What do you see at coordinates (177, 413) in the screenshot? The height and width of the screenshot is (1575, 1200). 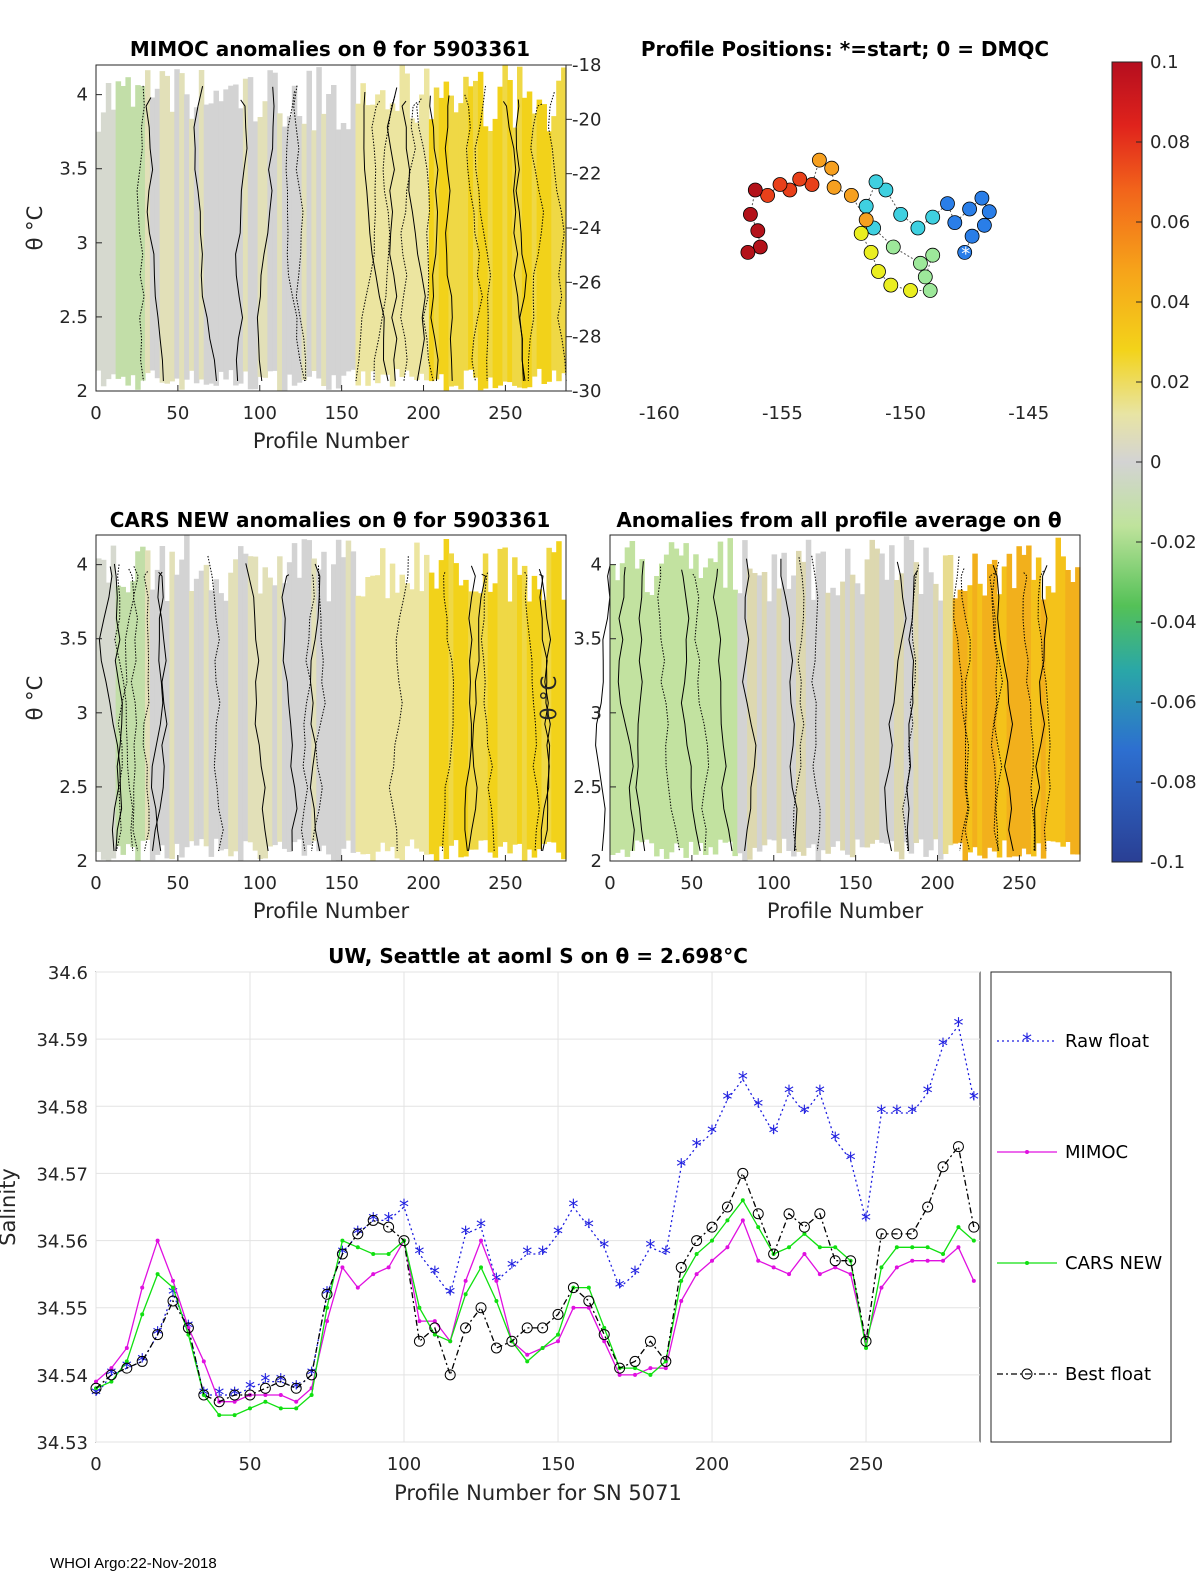 I see `mimoc-xtick-label: 50` at bounding box center [177, 413].